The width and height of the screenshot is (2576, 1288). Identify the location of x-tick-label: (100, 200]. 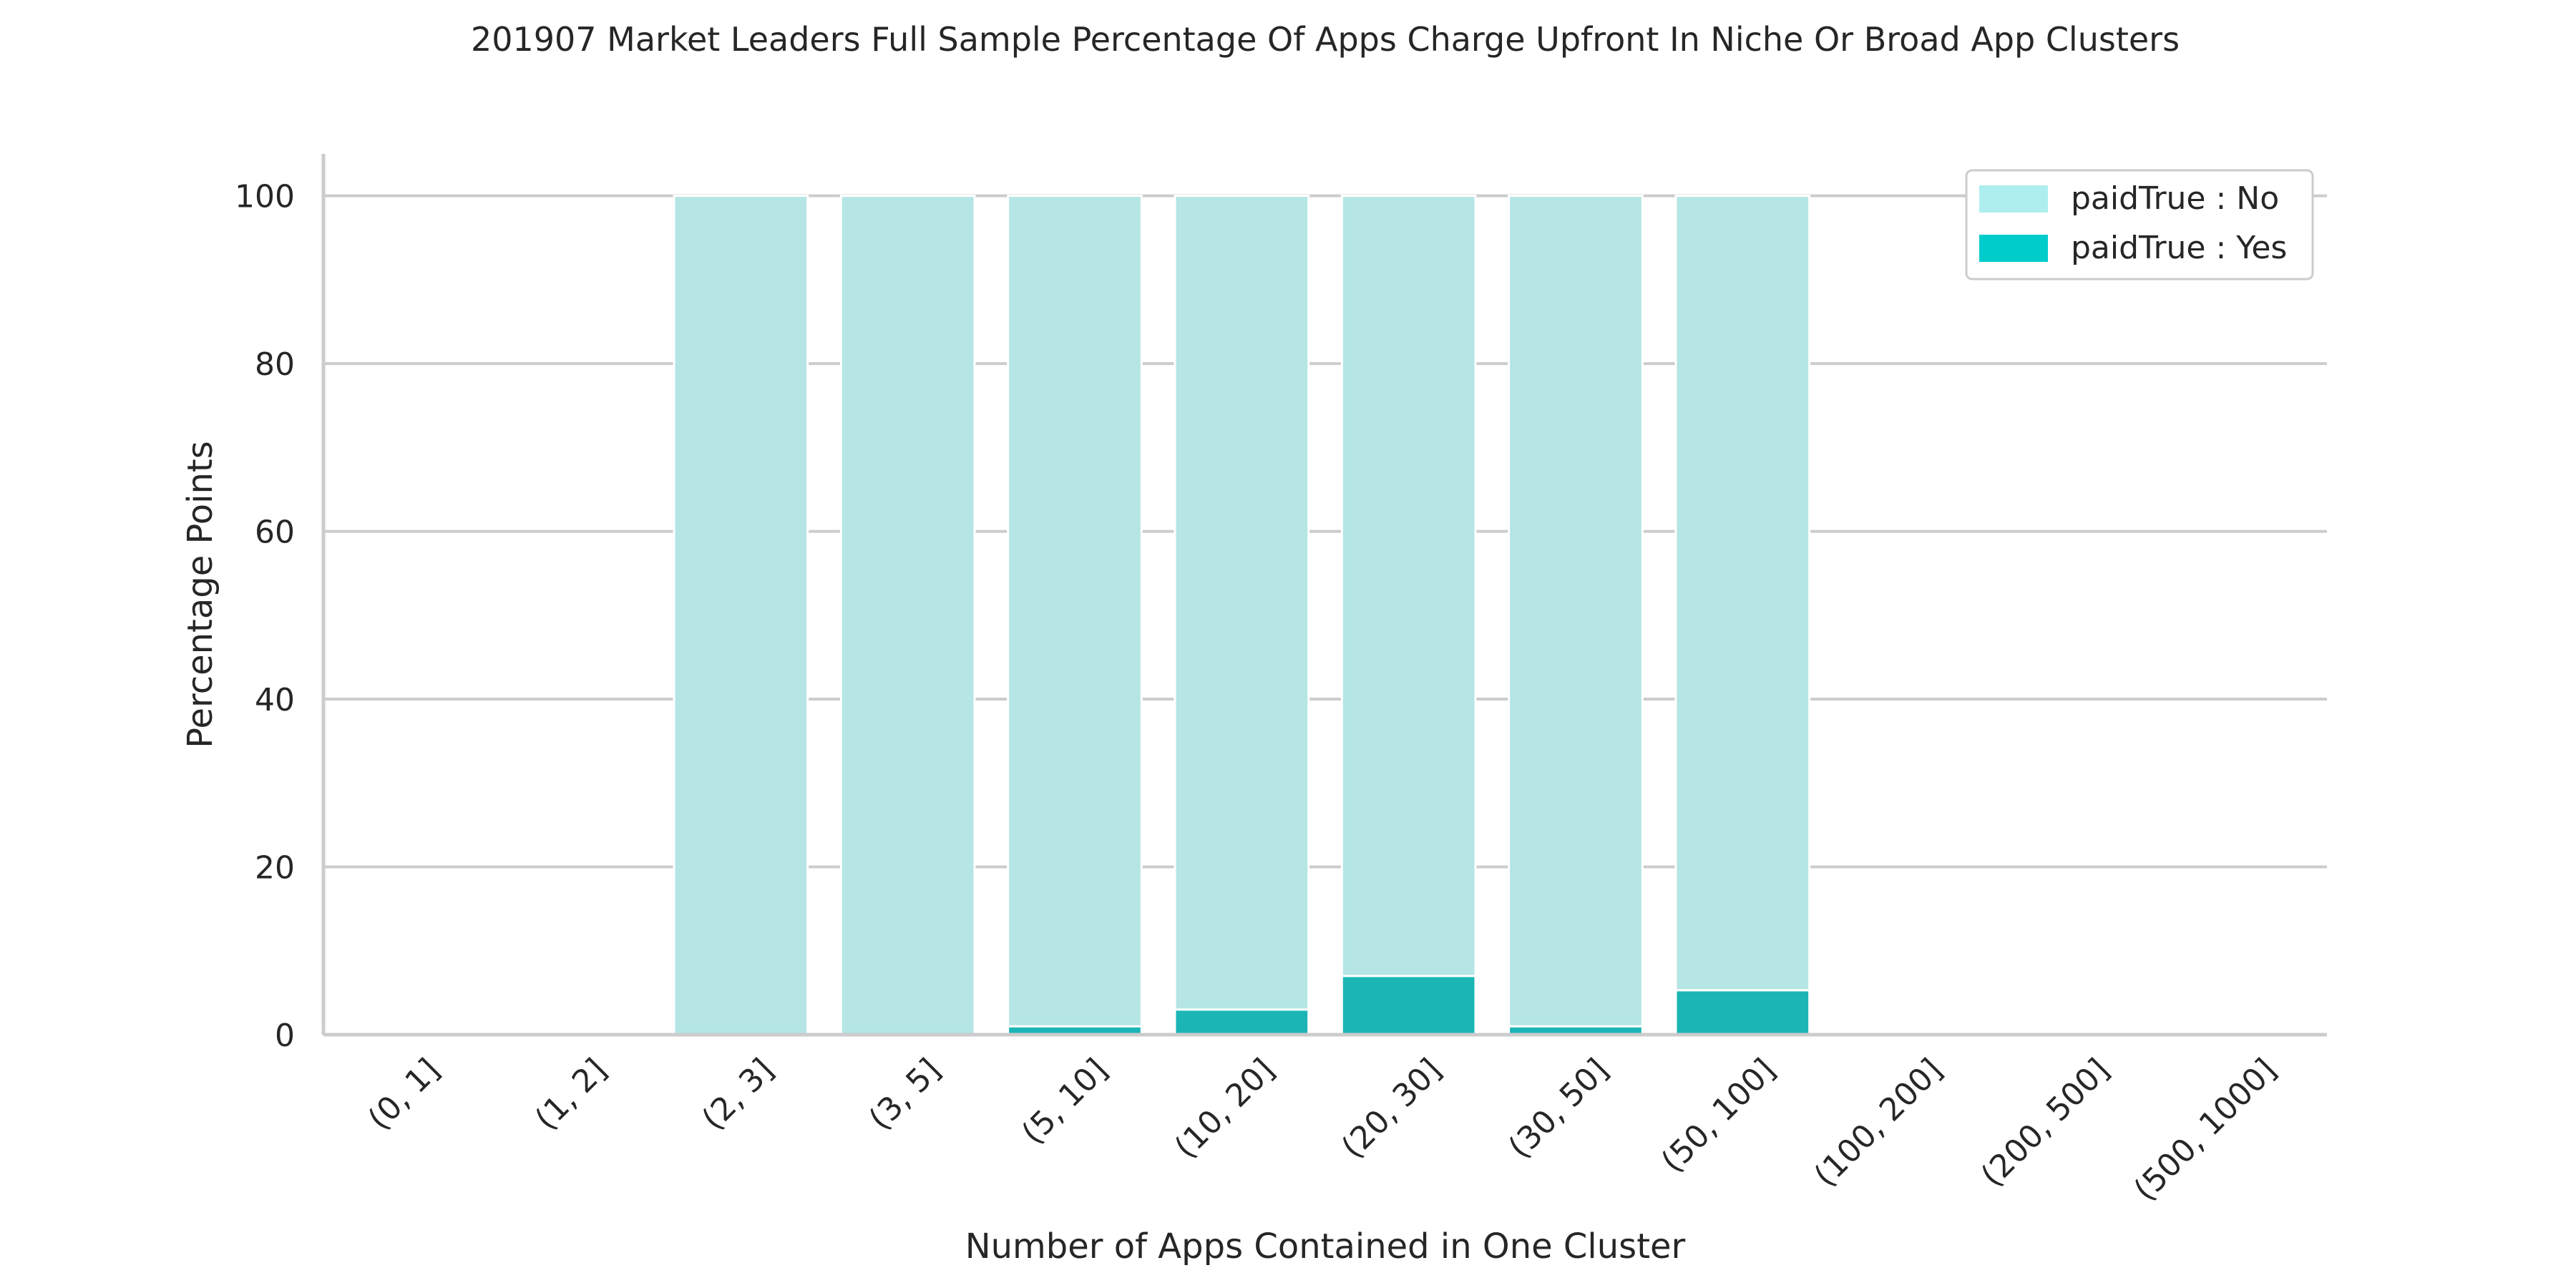
(1878, 1123).